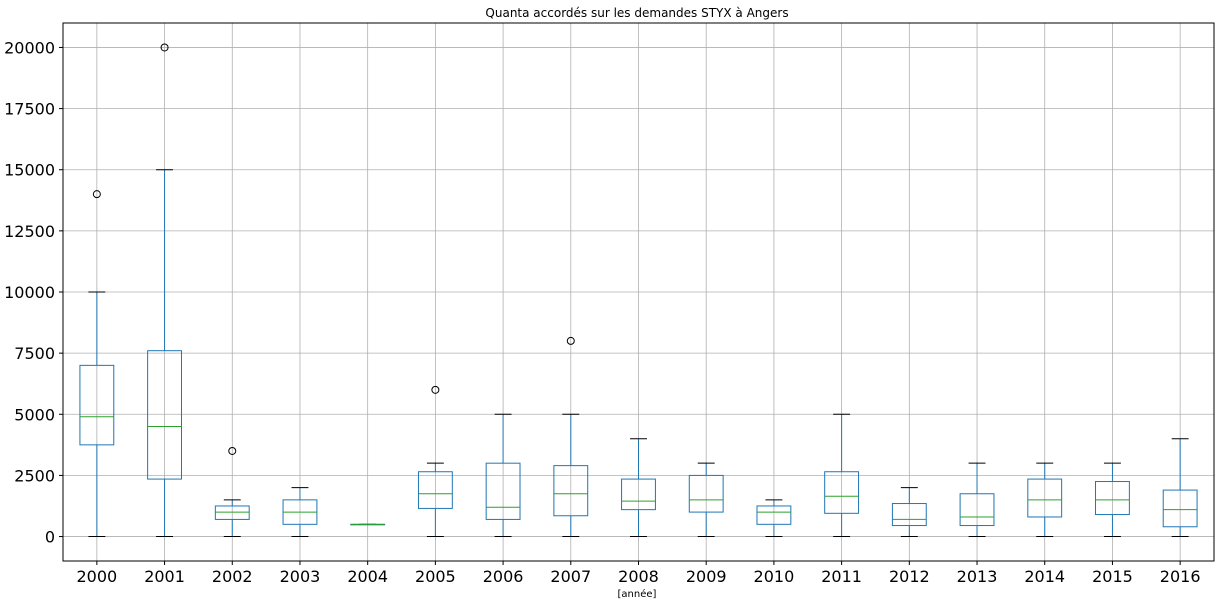 The image size is (1221, 606). I want to click on y-tick-label: 5000, so click(34, 414).